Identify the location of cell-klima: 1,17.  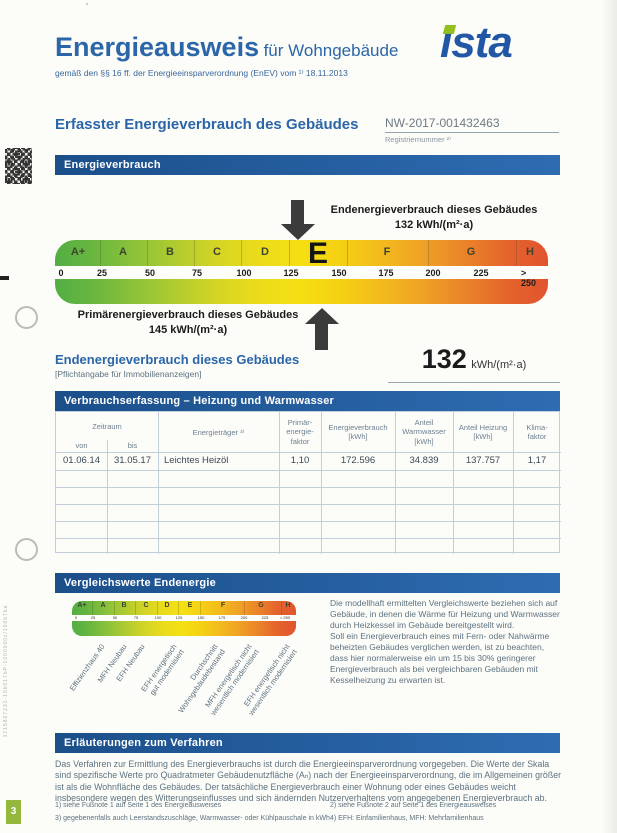
(537, 460).